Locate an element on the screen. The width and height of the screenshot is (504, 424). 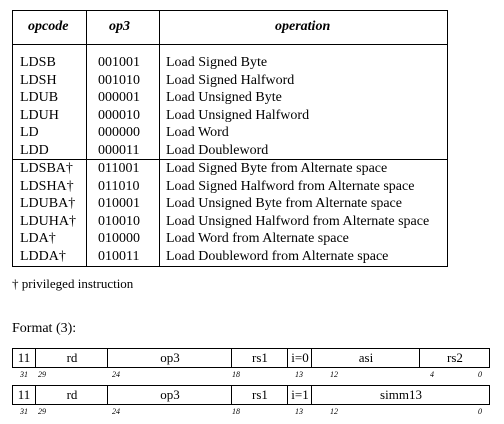
opcode-cell: LDUH is located at coordinates (39, 115).